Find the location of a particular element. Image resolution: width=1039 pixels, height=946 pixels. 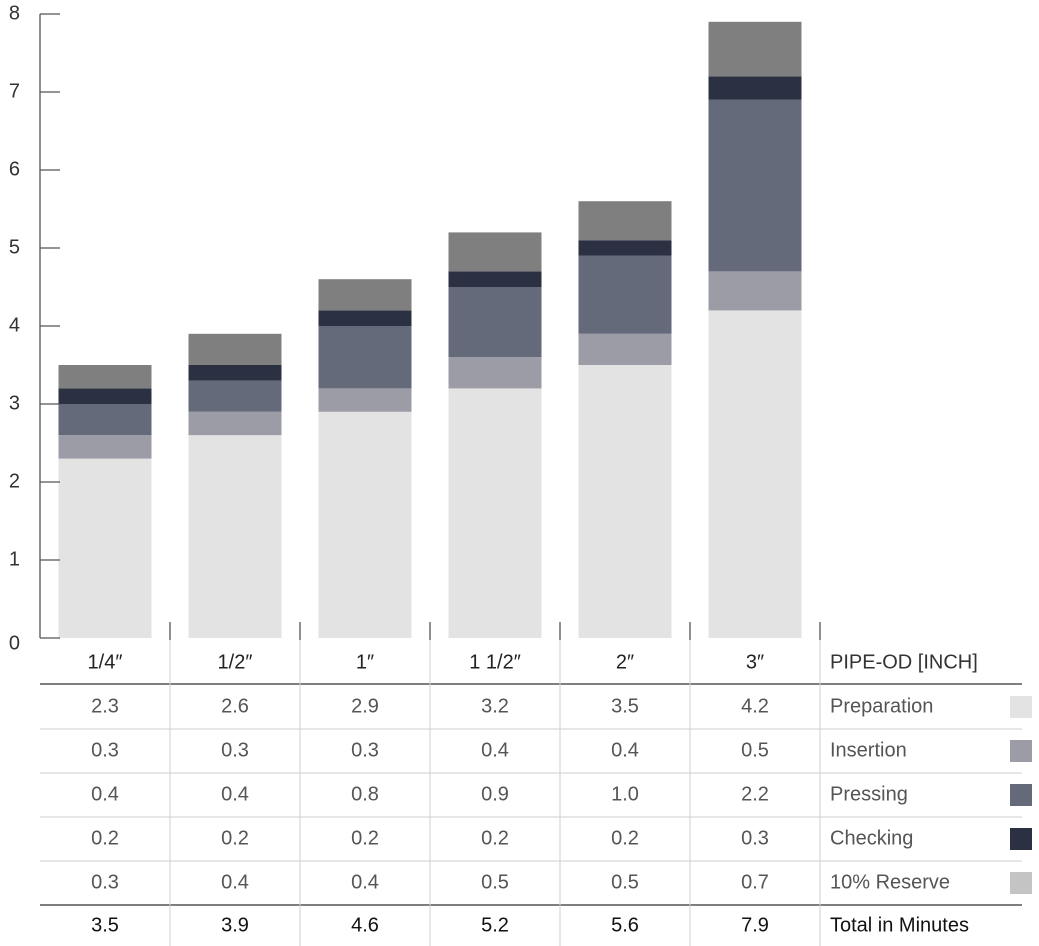

total-label: 3.5 is located at coordinates (105, 925).